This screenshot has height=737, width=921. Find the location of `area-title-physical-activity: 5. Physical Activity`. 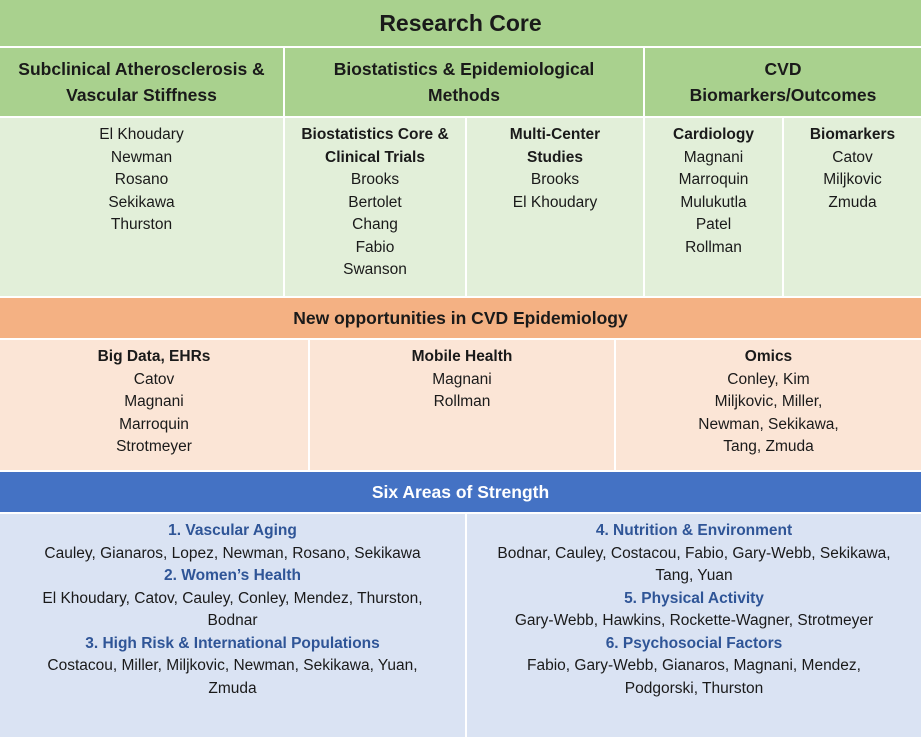

area-title-physical-activity: 5. Physical Activity is located at coordinates (694, 598).